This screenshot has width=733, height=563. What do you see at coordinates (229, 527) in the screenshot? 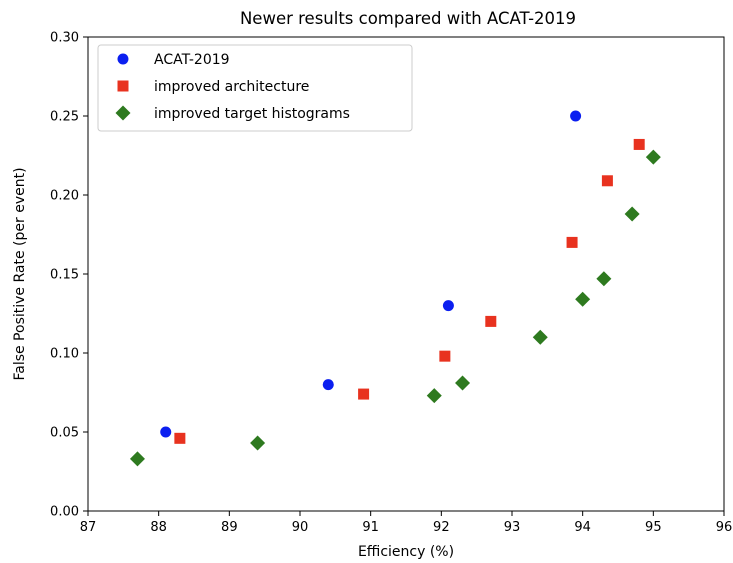
I see `x-tick-label: 89` at bounding box center [229, 527].